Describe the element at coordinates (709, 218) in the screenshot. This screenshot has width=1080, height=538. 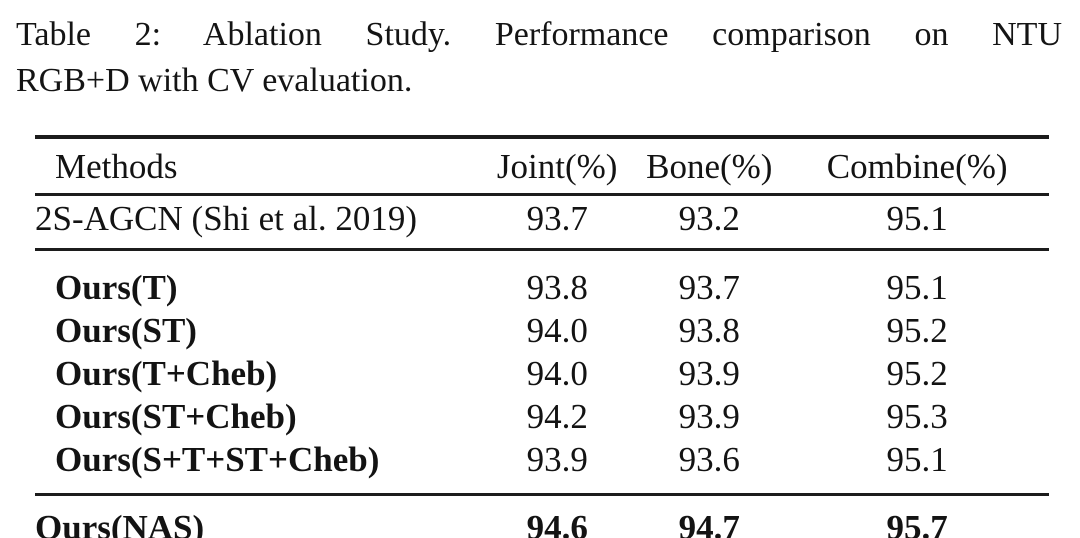
I see `cell-bone: 93.2` at that location.